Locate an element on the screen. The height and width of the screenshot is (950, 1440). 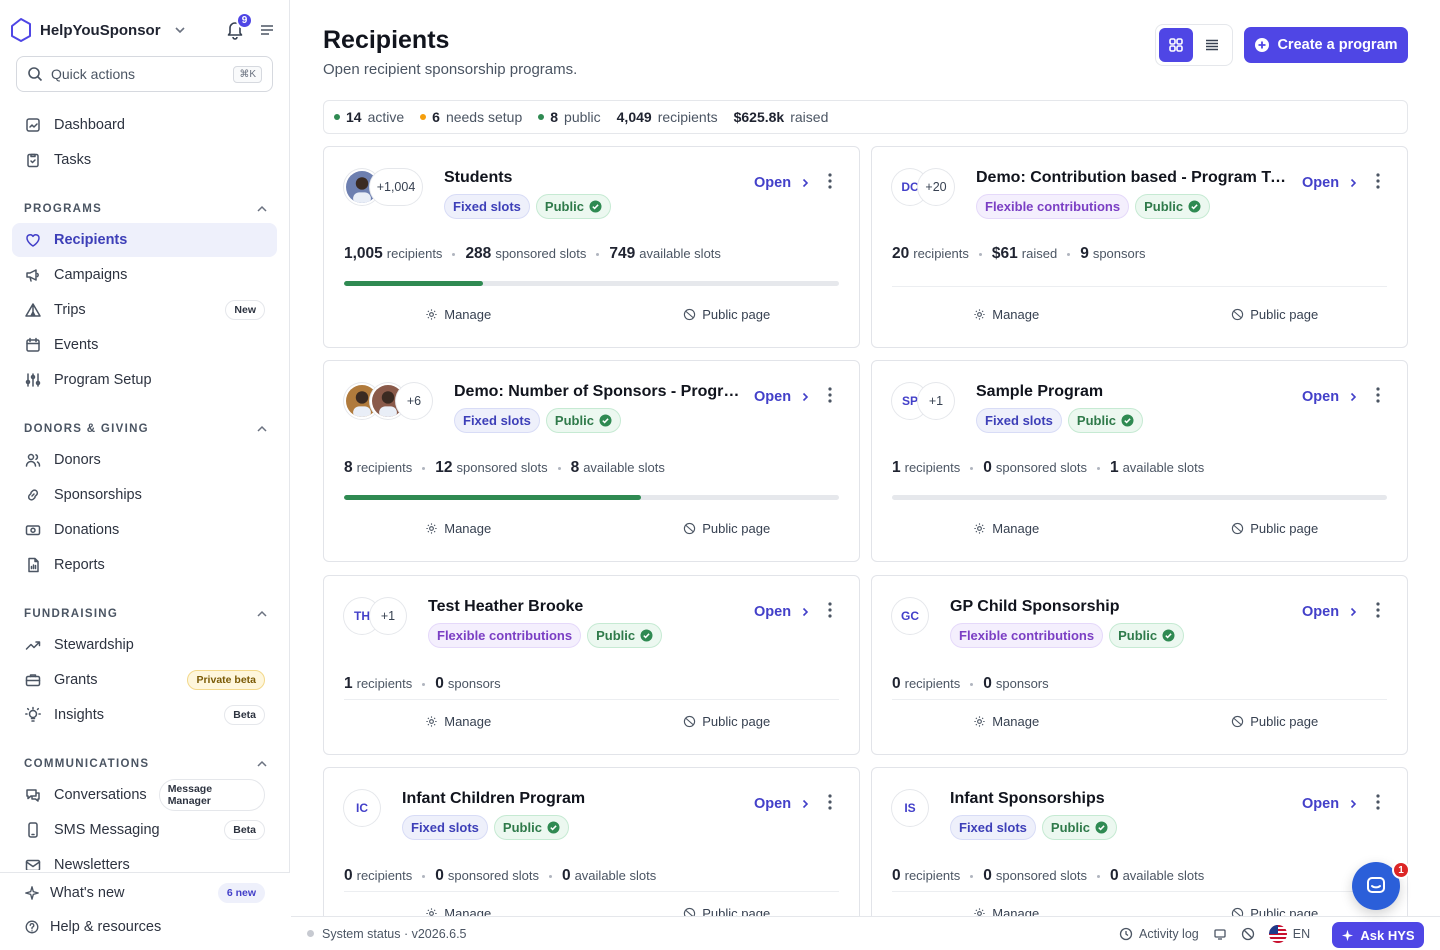
sidebar-item-events: Events is located at coordinates (144, 345).